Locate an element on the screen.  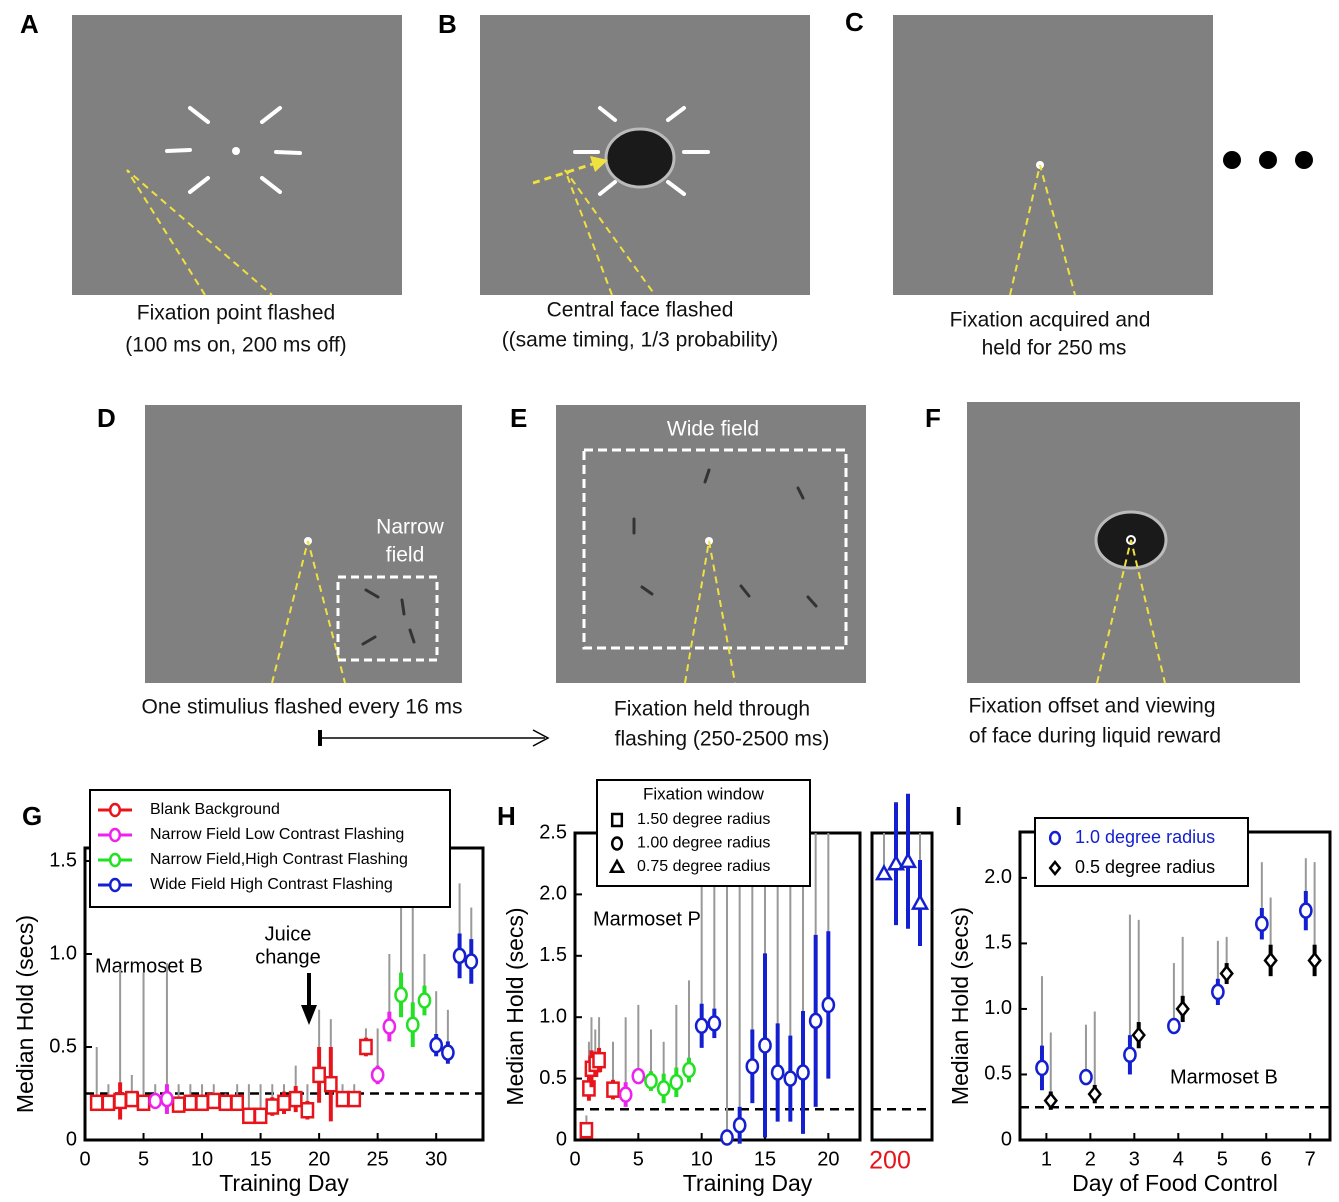
x-tick-label: 4 is located at coordinates (1178, 1159).